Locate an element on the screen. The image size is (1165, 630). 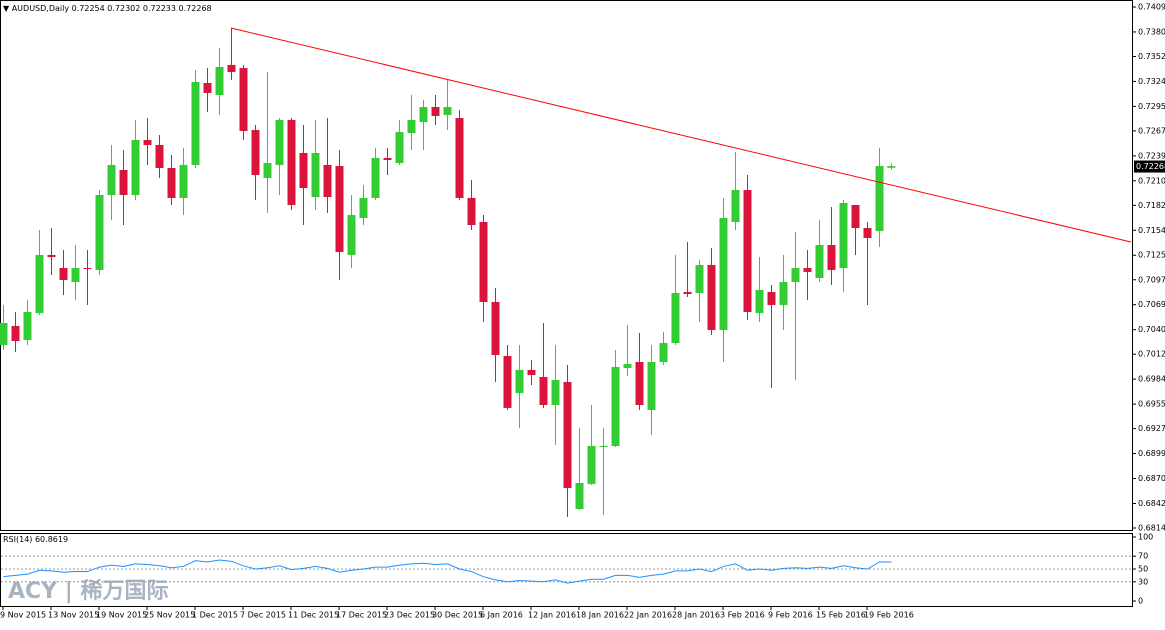
x-tick-label: 30 Dec 2015 is located at coordinates (457, 615).